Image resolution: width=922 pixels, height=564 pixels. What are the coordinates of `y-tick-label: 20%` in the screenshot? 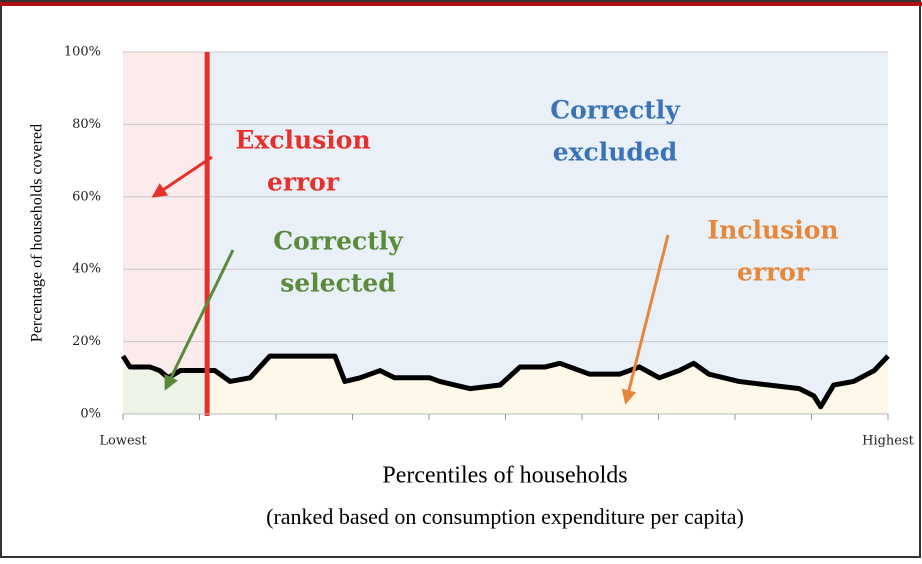 It's located at (86, 341).